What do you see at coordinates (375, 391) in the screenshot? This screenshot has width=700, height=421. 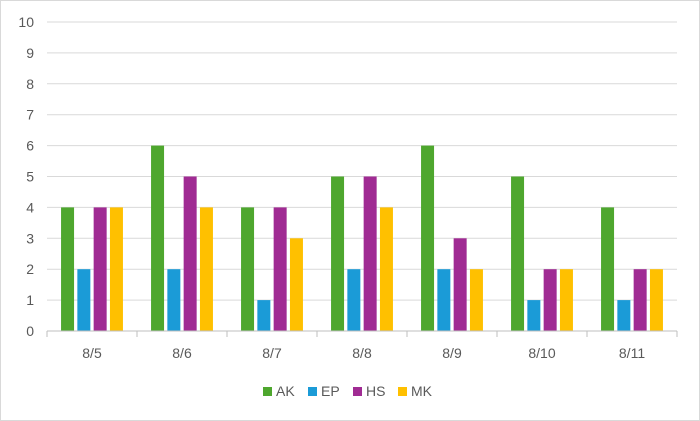 I see `legend-label-hs: HS` at bounding box center [375, 391].